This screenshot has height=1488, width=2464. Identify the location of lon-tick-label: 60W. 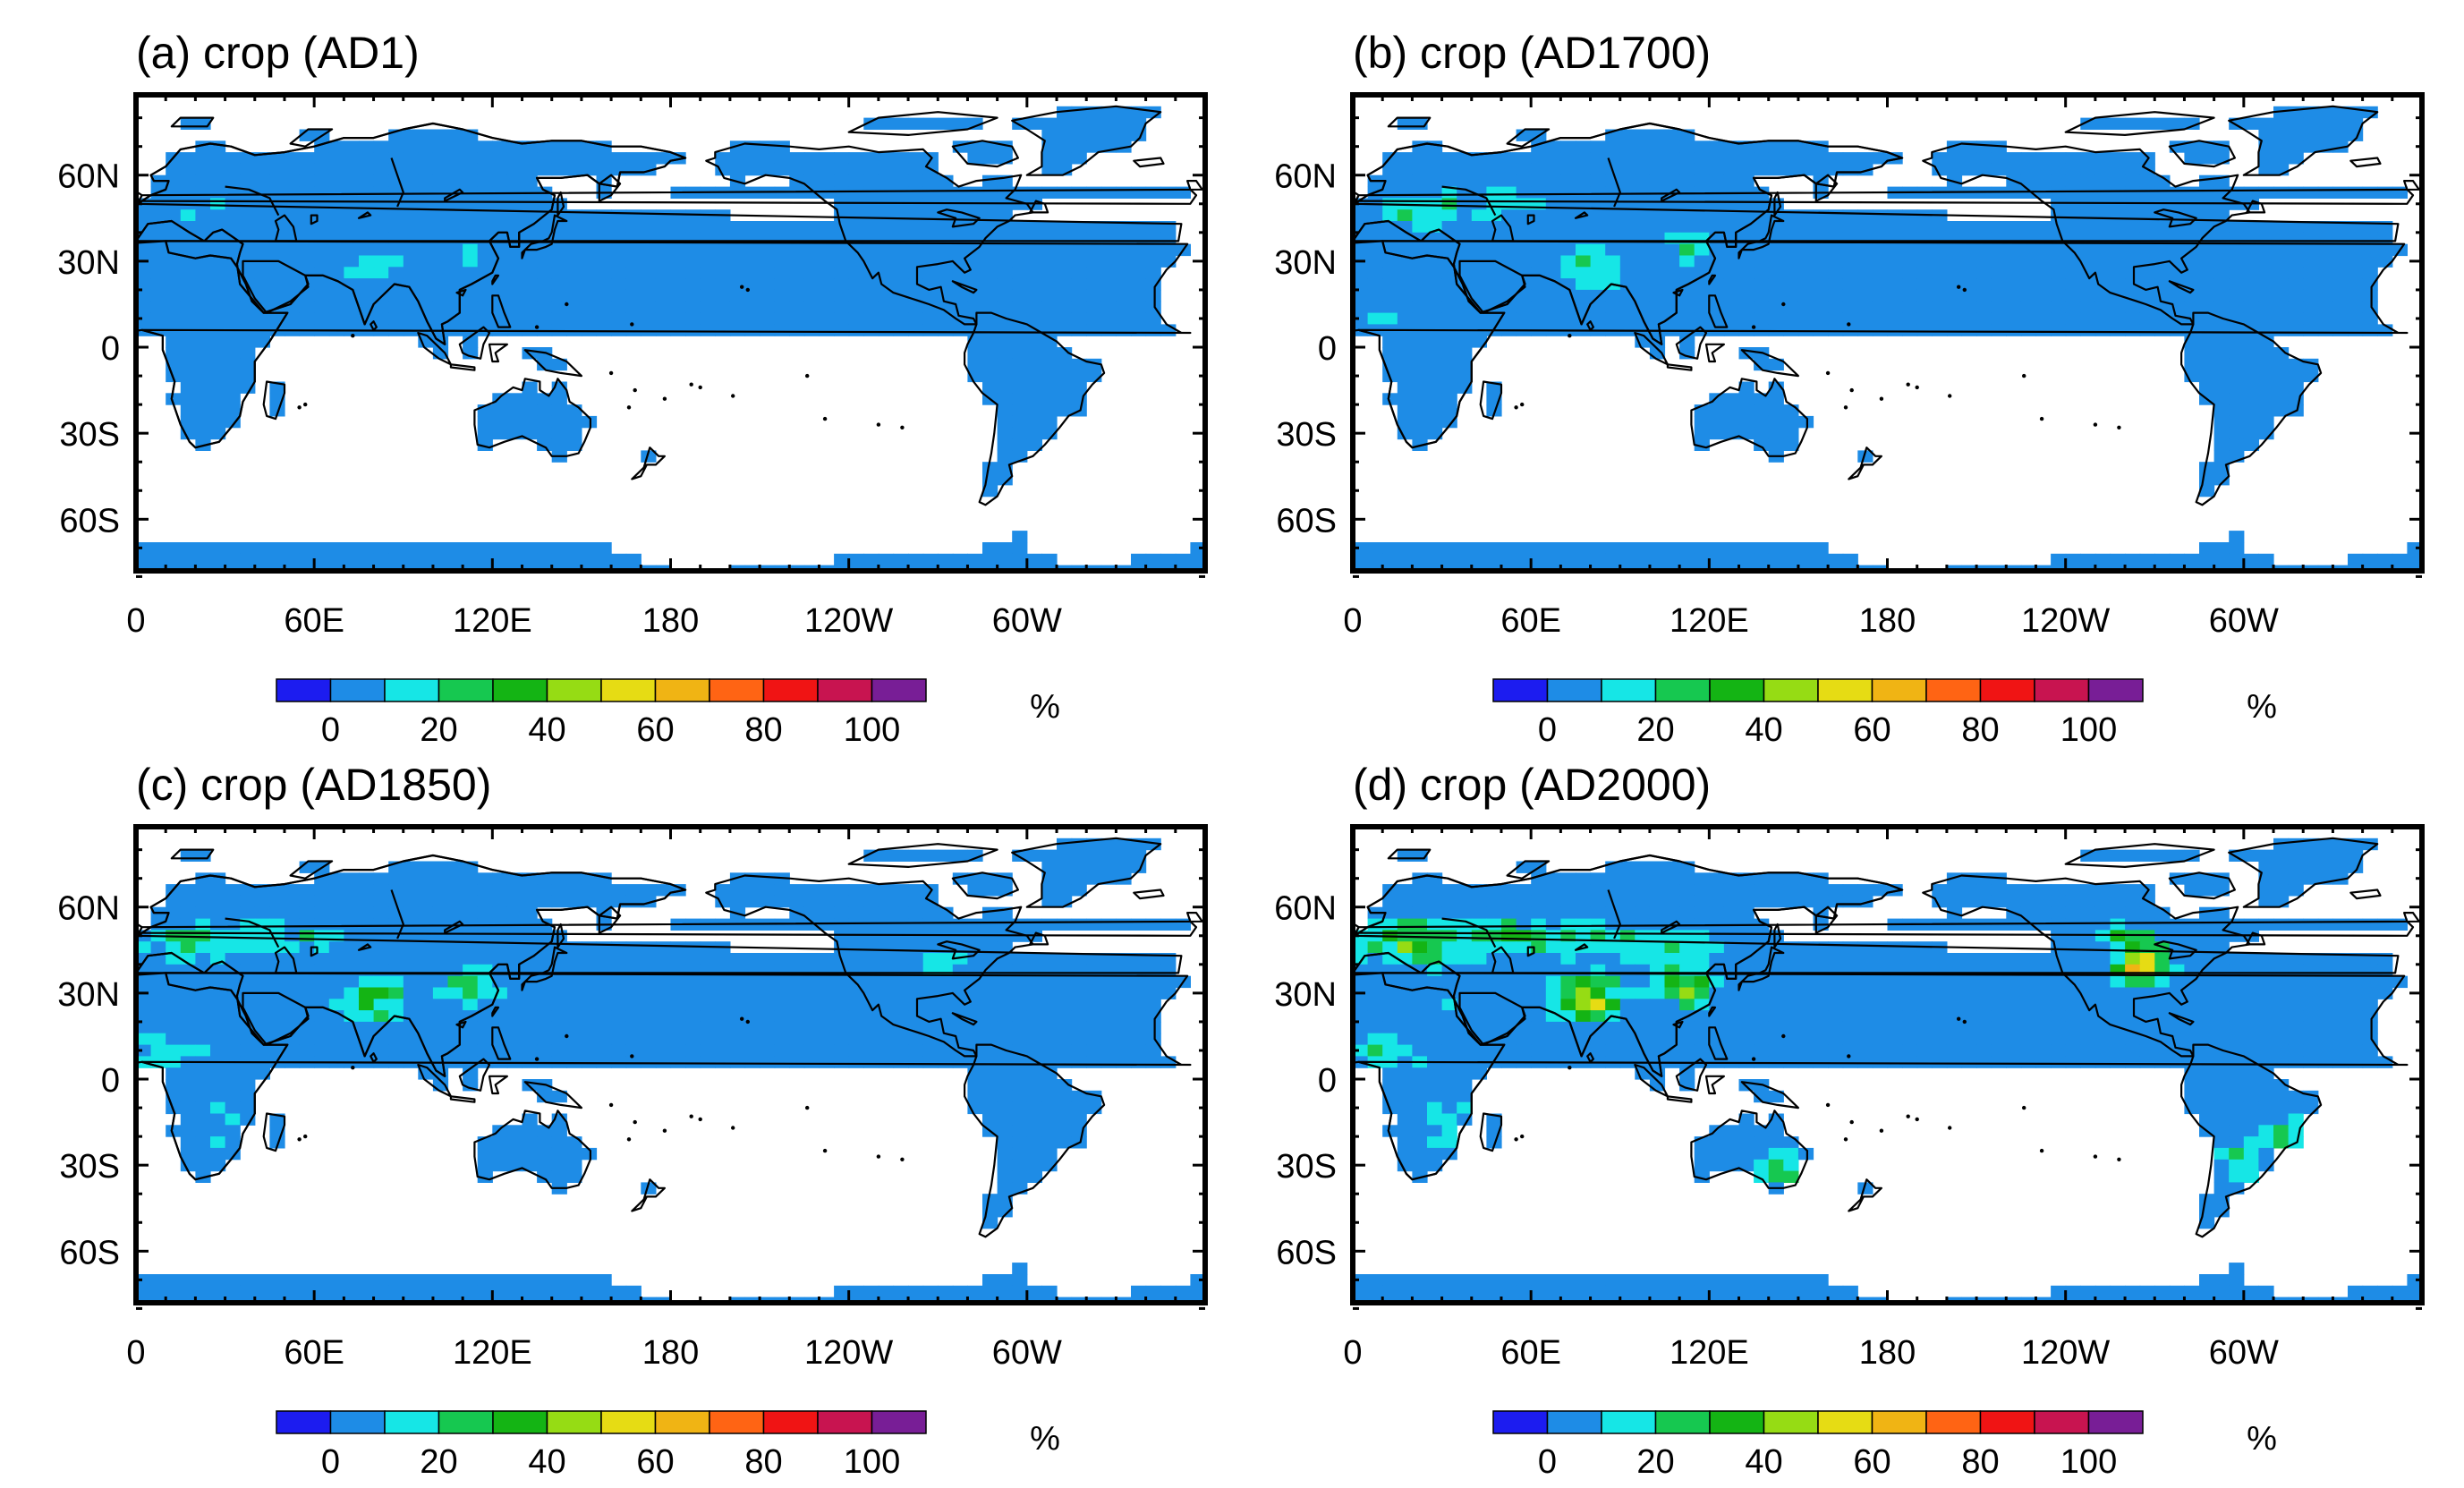
(2244, 621).